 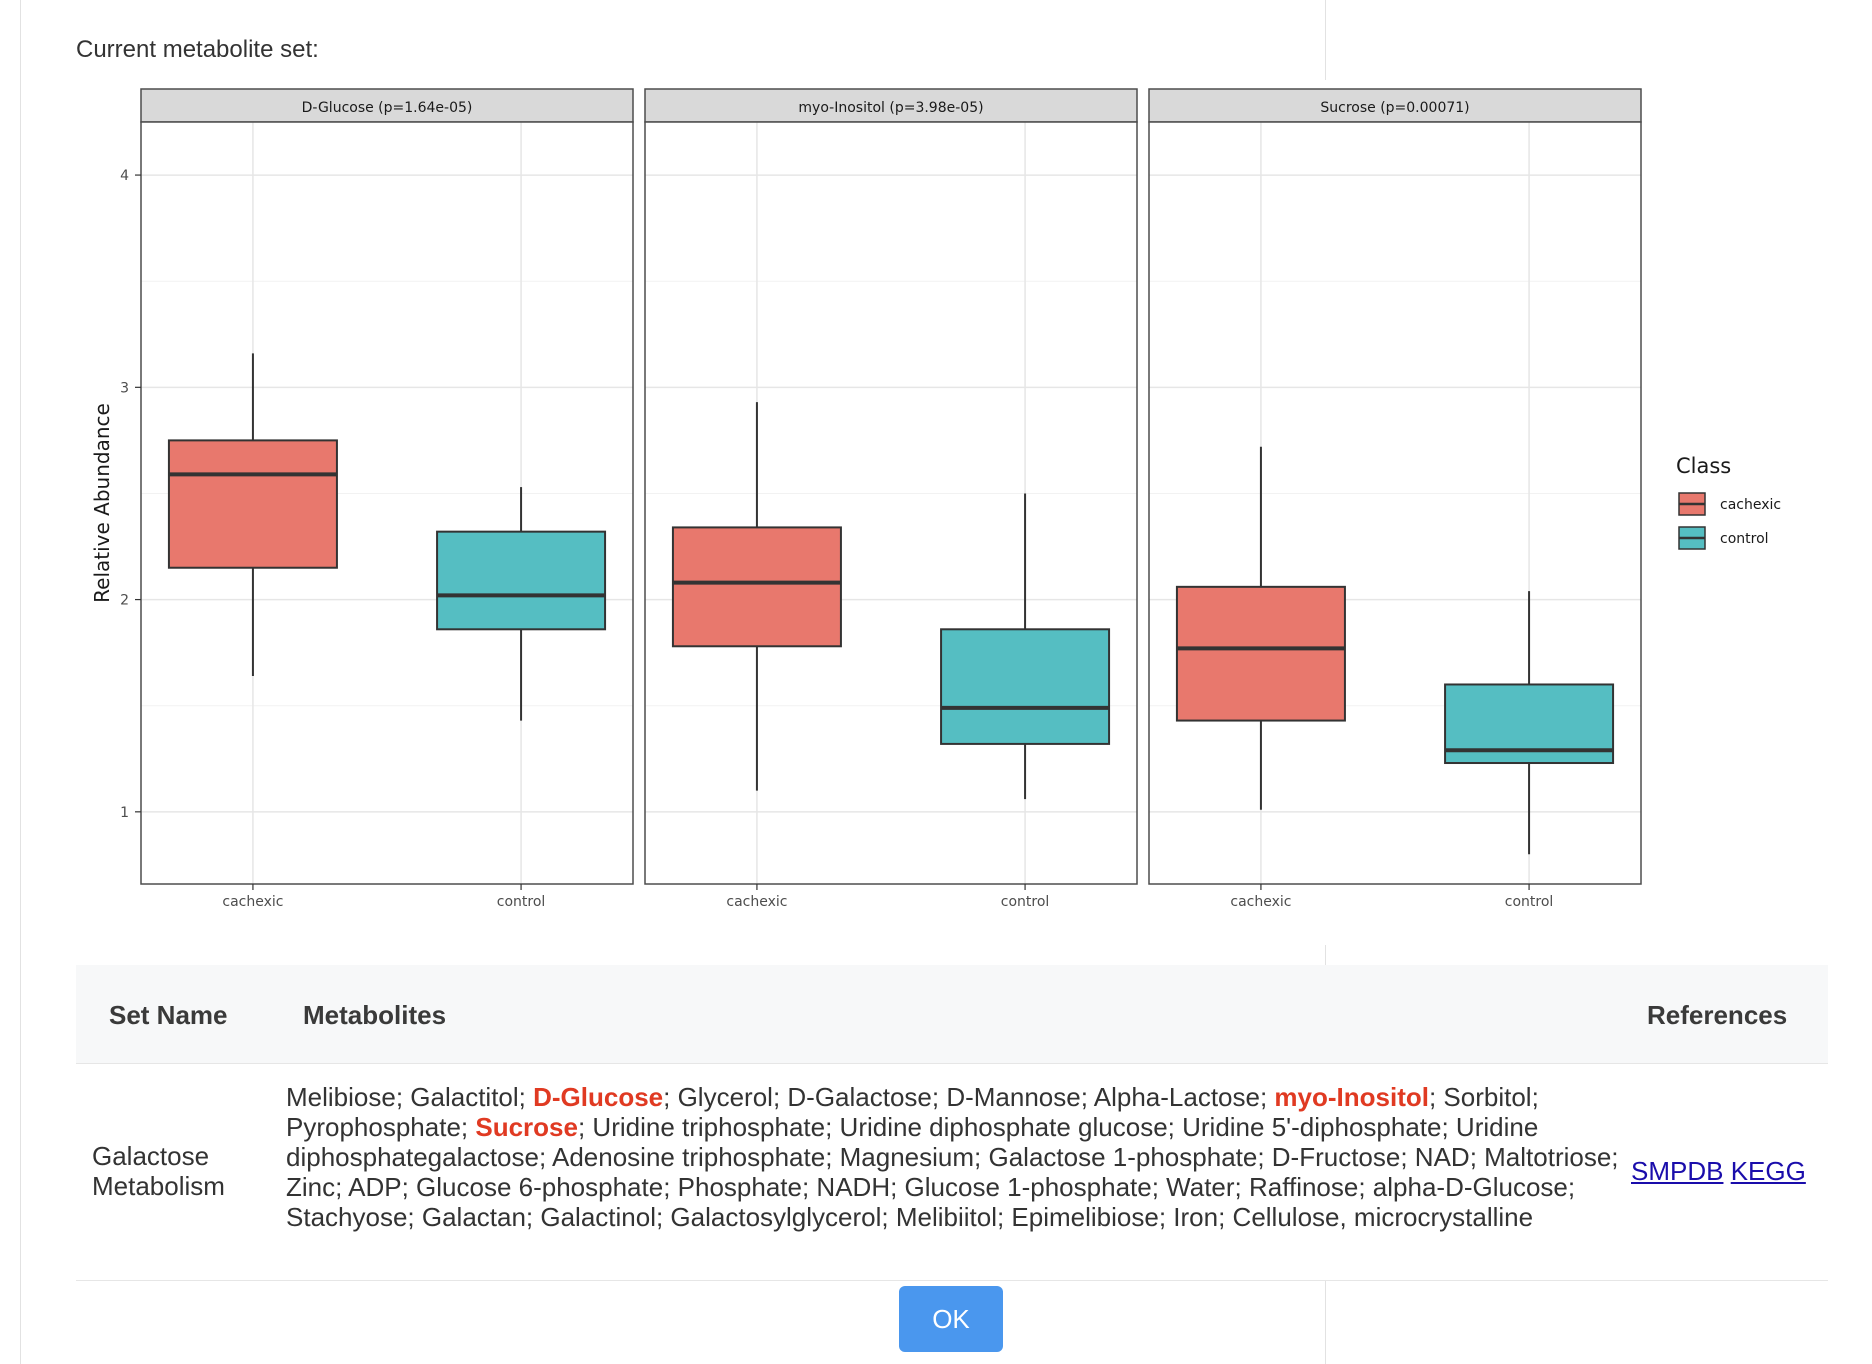 I want to click on header-references: References, so click(x=1717, y=1015).